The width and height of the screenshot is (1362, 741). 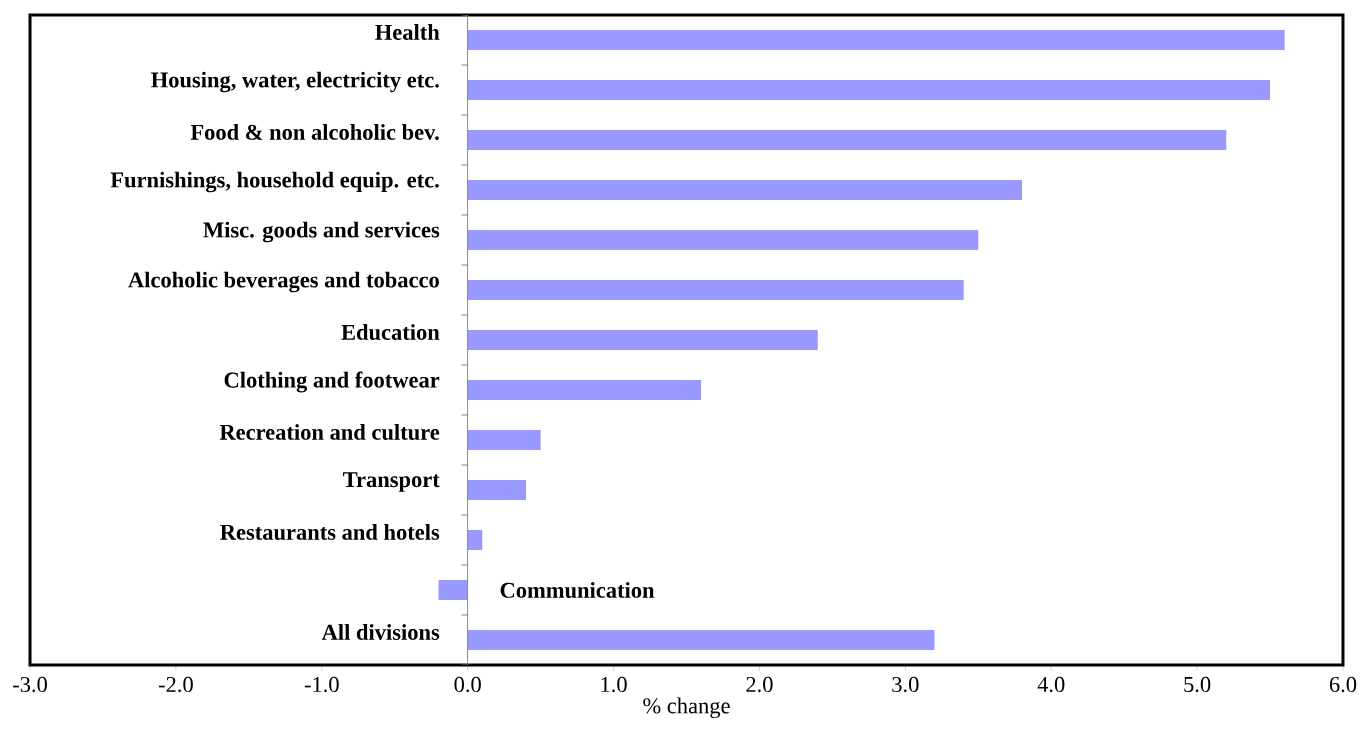 What do you see at coordinates (380, 632) in the screenshot?
I see `y-tick-label: All divisions` at bounding box center [380, 632].